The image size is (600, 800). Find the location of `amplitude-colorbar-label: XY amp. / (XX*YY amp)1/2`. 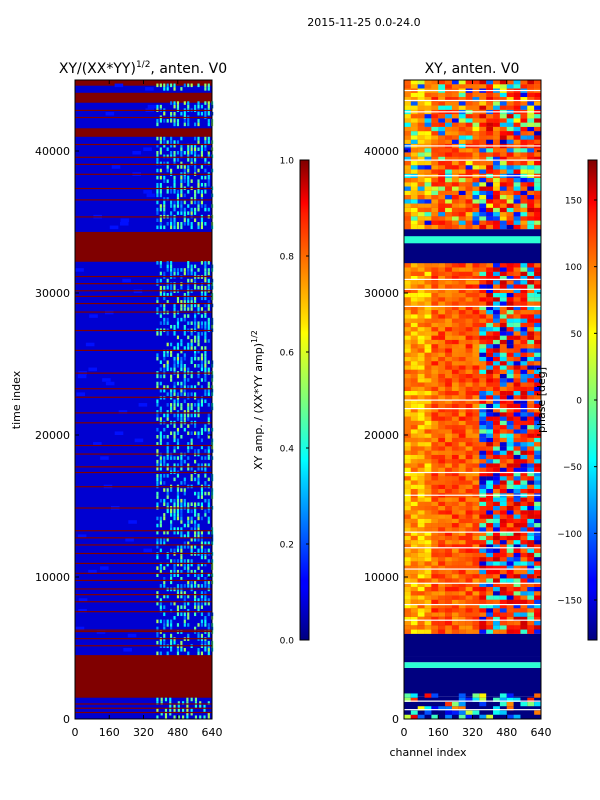

amplitude-colorbar-label: XY amp. / (XX*YY amp)1/2 is located at coordinates (257, 400).